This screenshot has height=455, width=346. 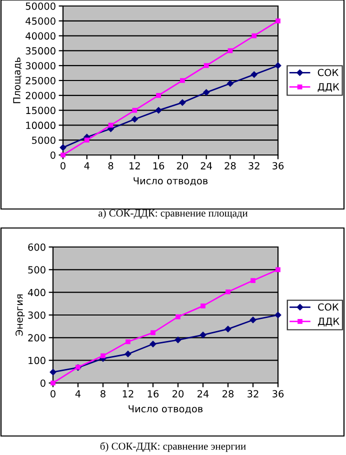 What do you see at coordinates (41, 21) in the screenshot?
I see `y-tick-label: 45000` at bounding box center [41, 21].